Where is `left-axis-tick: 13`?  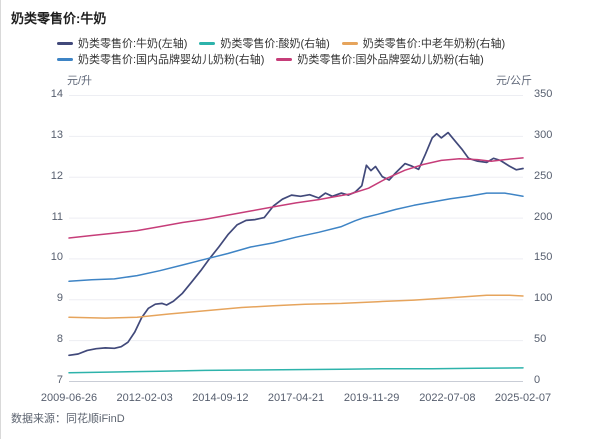
left-axis-tick: 13 is located at coordinates (56, 134).